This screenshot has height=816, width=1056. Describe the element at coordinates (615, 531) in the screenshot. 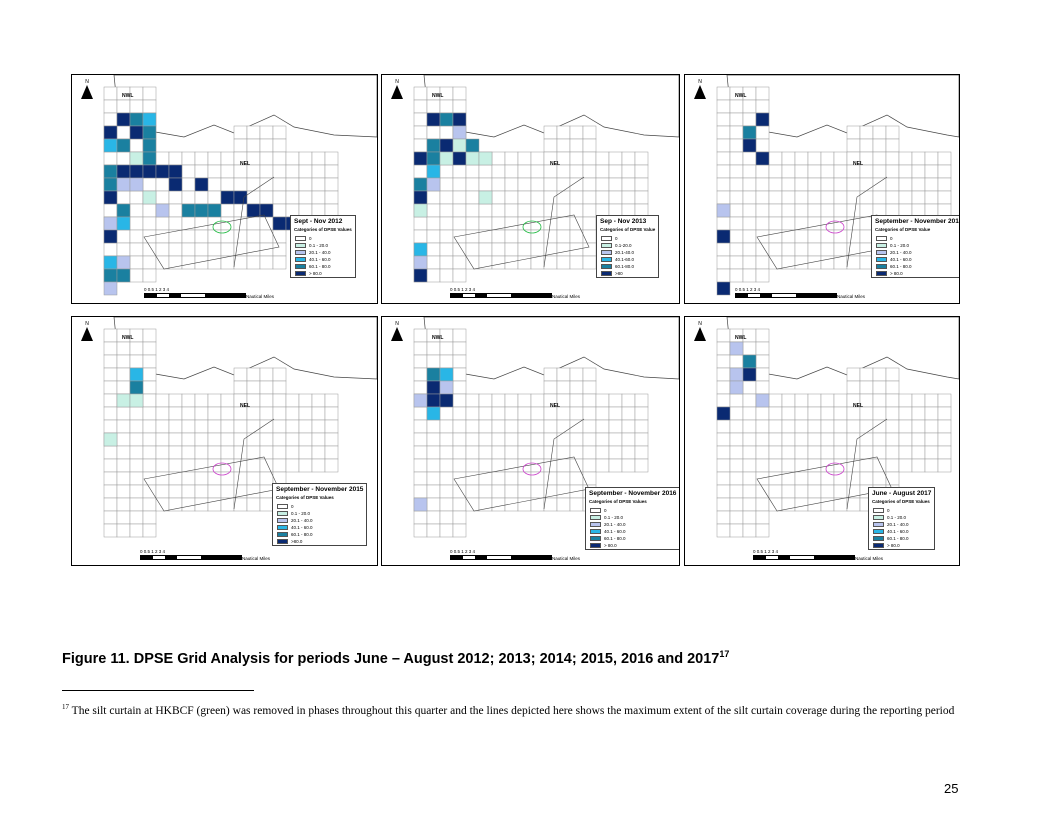

I see `legend-label: 40.1 - 60.0` at that location.